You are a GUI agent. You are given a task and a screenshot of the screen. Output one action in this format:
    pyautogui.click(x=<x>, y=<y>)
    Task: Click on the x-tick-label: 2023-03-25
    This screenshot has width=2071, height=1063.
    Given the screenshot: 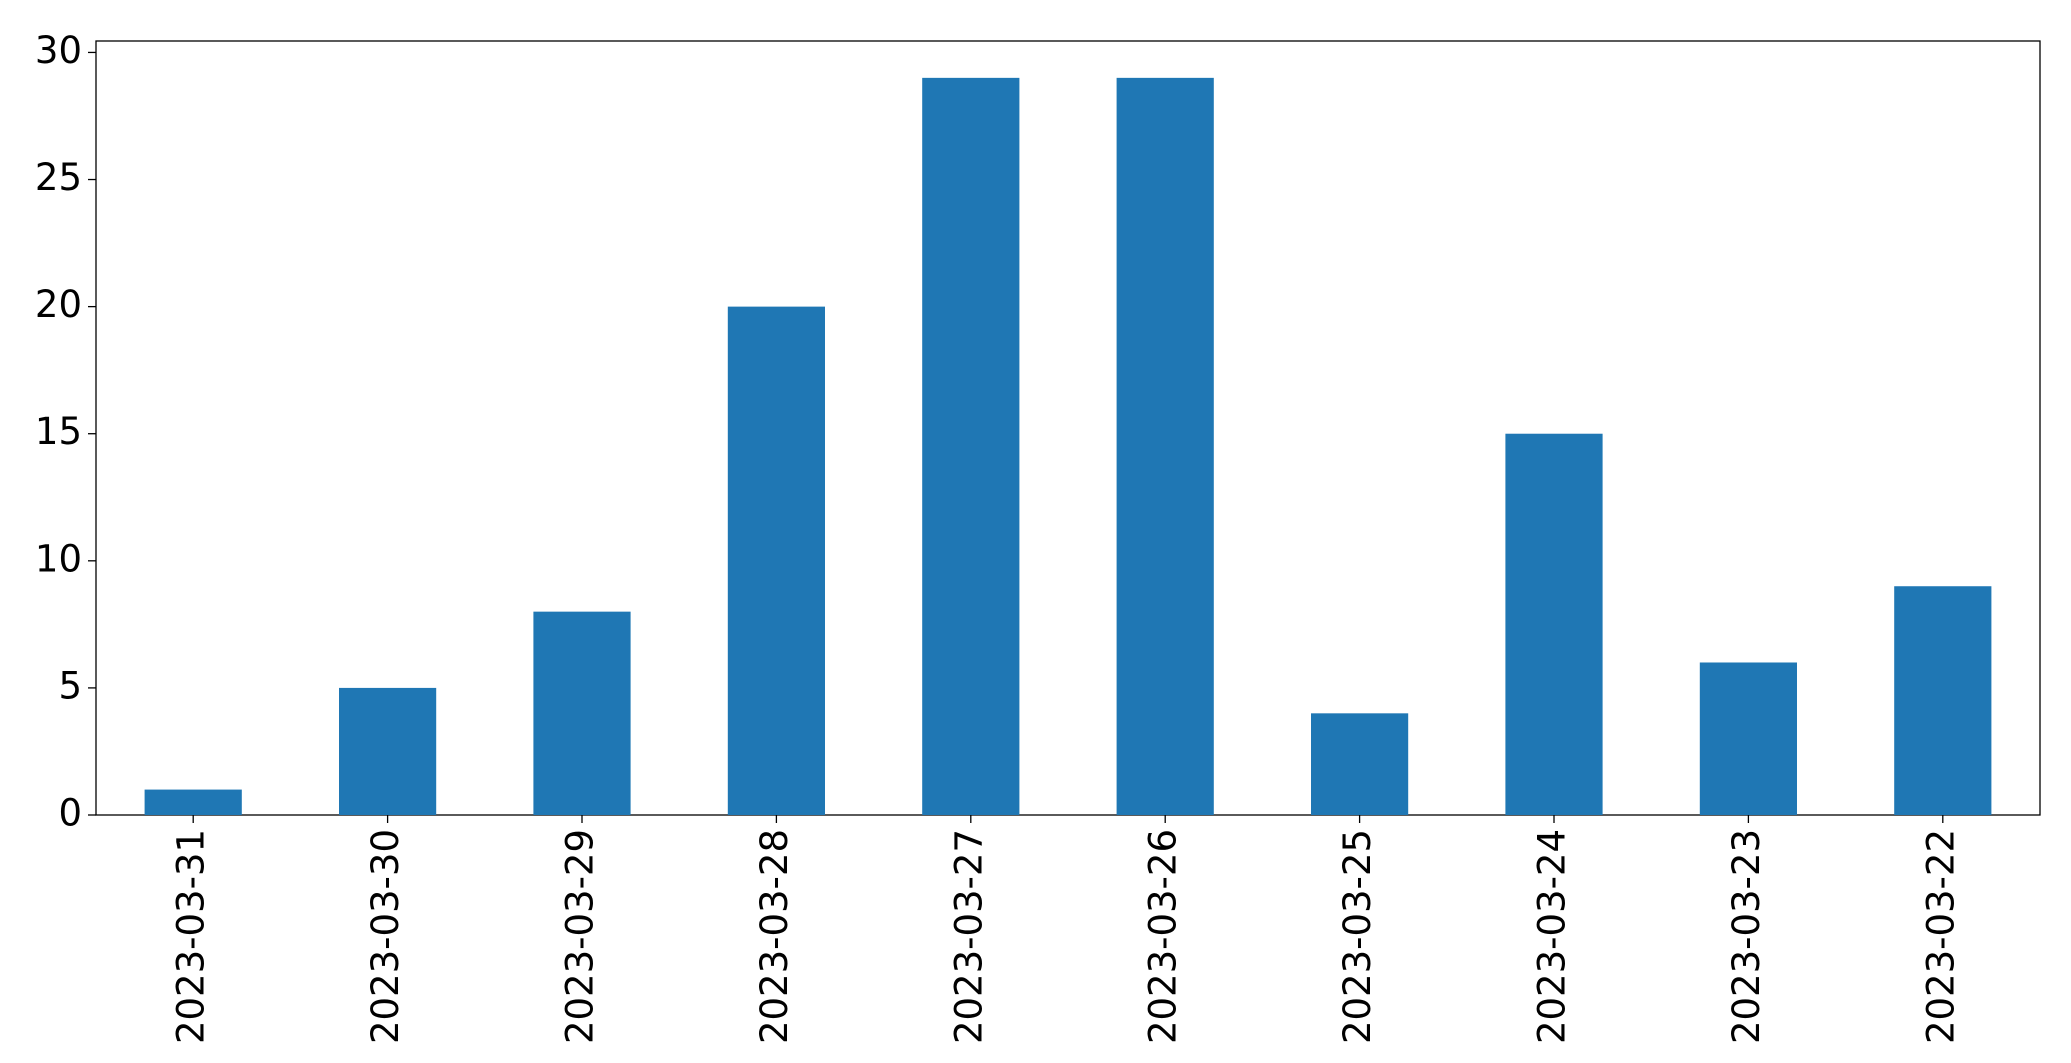 What is the action you would take?
    pyautogui.click(x=1357, y=936)
    